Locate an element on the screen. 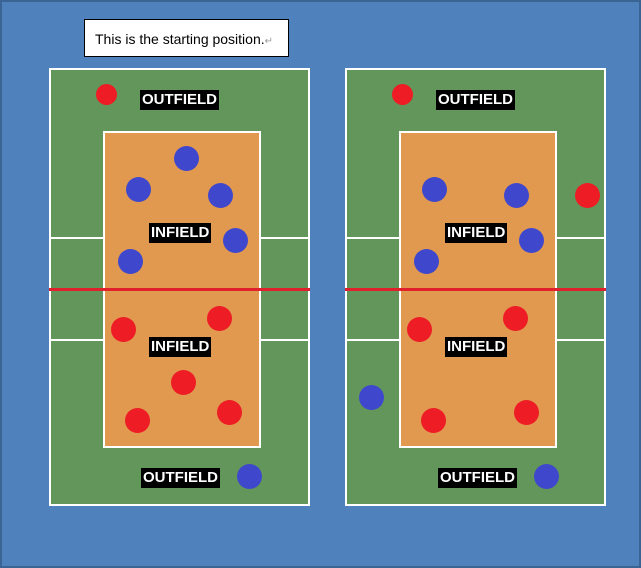  paragraph-mark: ↵ is located at coordinates (269, 41).